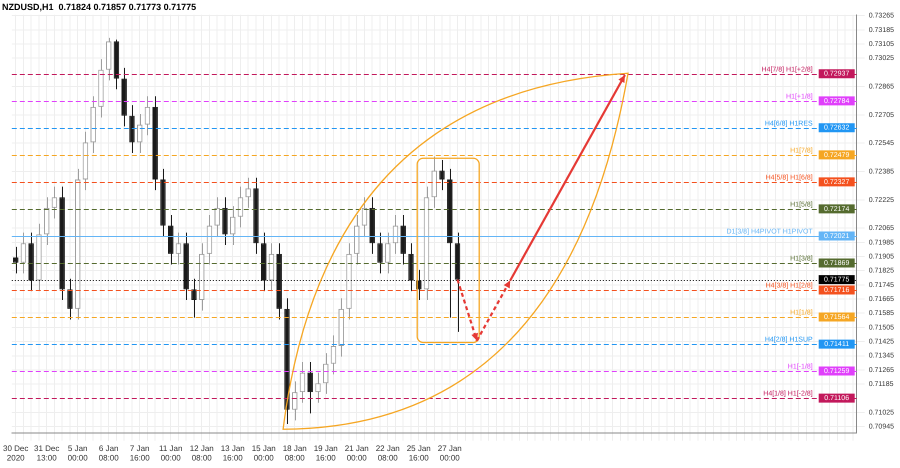 The image size is (900, 468). Describe the element at coordinates (450, 453) in the screenshot. I see `x-tick-label: 27 Jan 00:00` at that location.